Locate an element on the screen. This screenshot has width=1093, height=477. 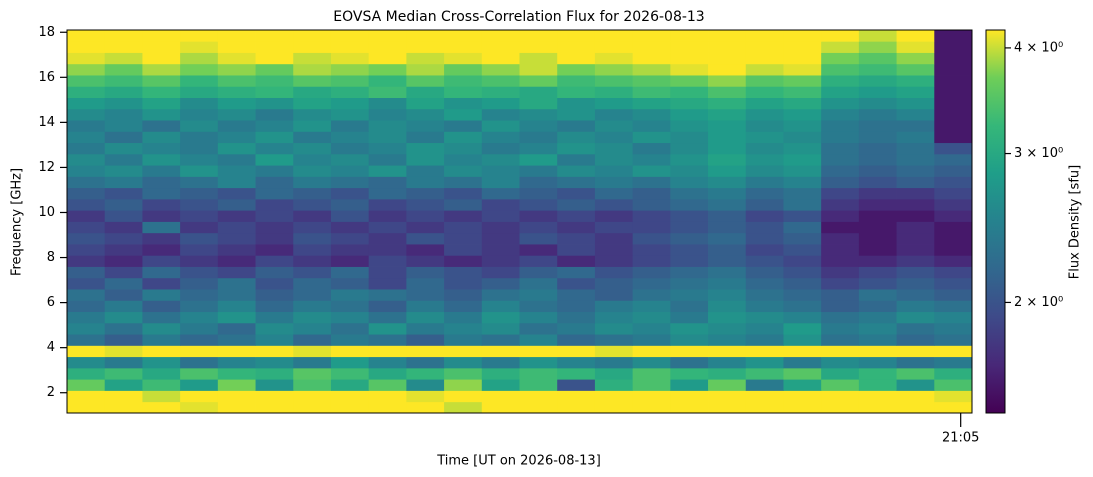
y-tick-label: 2 is located at coordinates (51, 392).